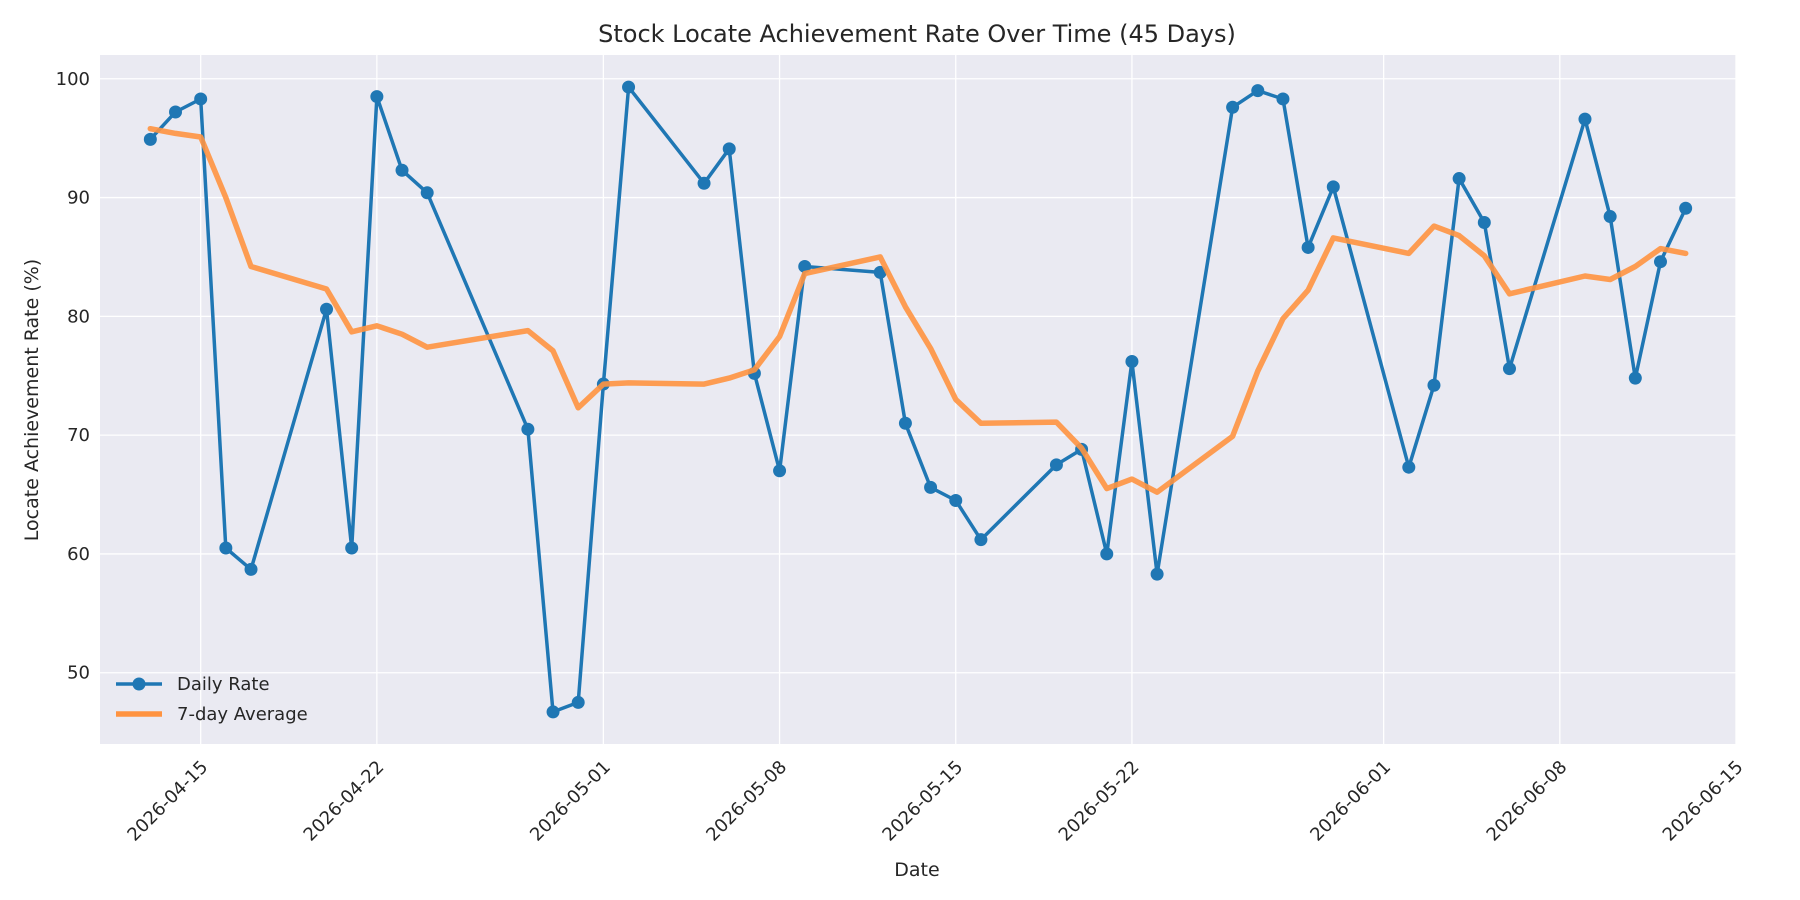 This screenshot has width=1800, height=900. Describe the element at coordinates (78, 673) in the screenshot. I see `y-tick-label: 50` at that location.